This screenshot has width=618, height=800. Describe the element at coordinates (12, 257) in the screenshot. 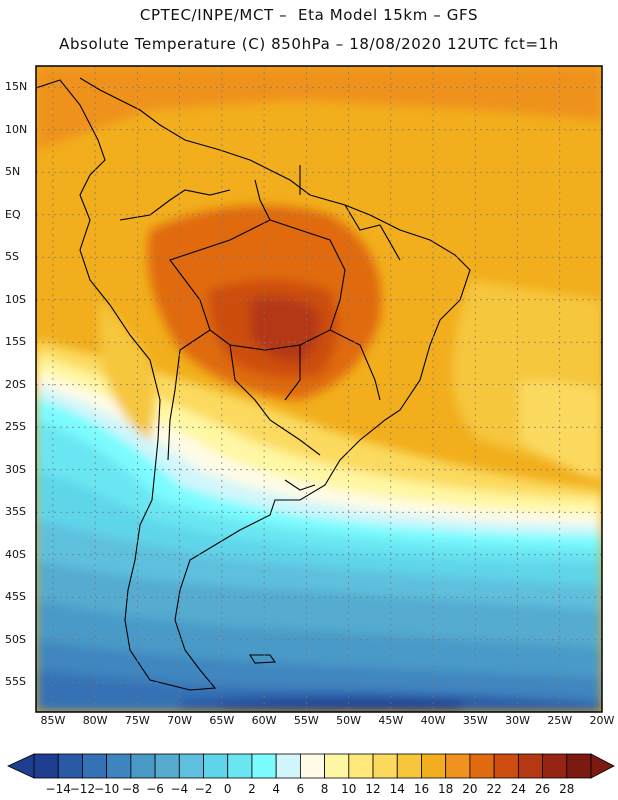

I see `lat-label: 5S` at that location.